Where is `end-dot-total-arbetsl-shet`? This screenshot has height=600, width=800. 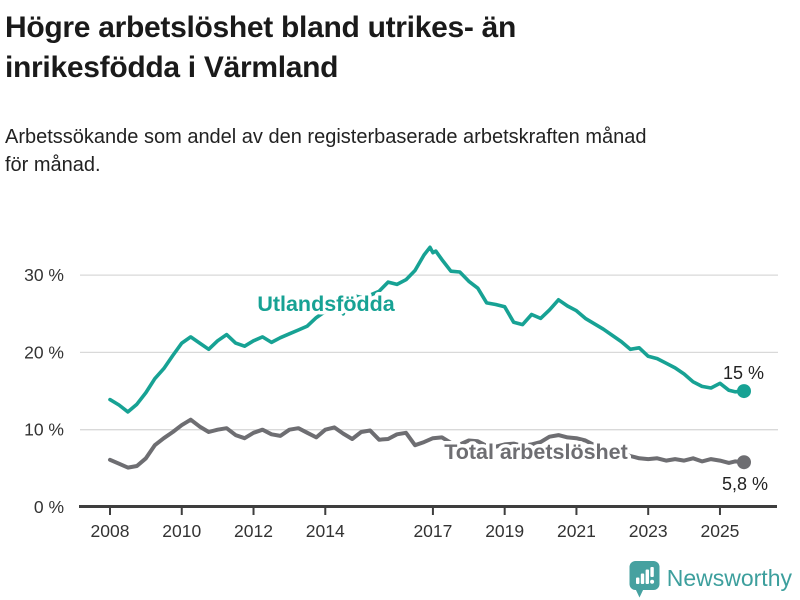 end-dot-total-arbetsl-shet is located at coordinates (744, 462).